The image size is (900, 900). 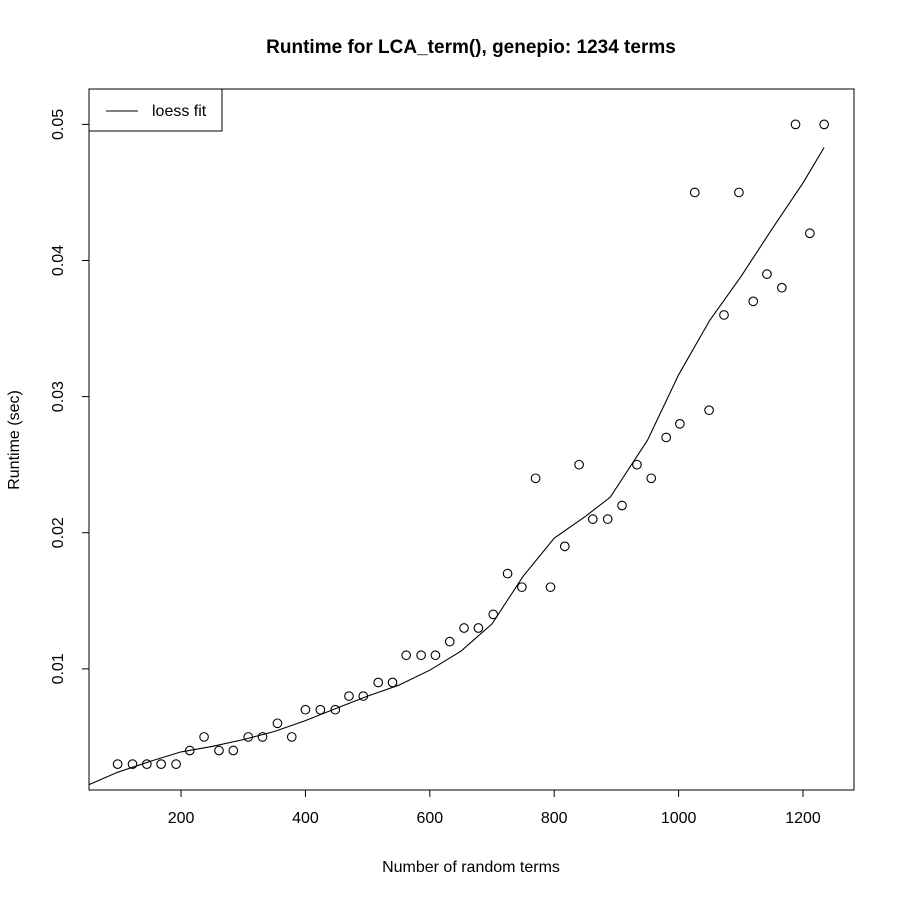 I want to click on y-axis: 0.01 0.02 0.03 0.04 0.05, so click(x=70, y=396).